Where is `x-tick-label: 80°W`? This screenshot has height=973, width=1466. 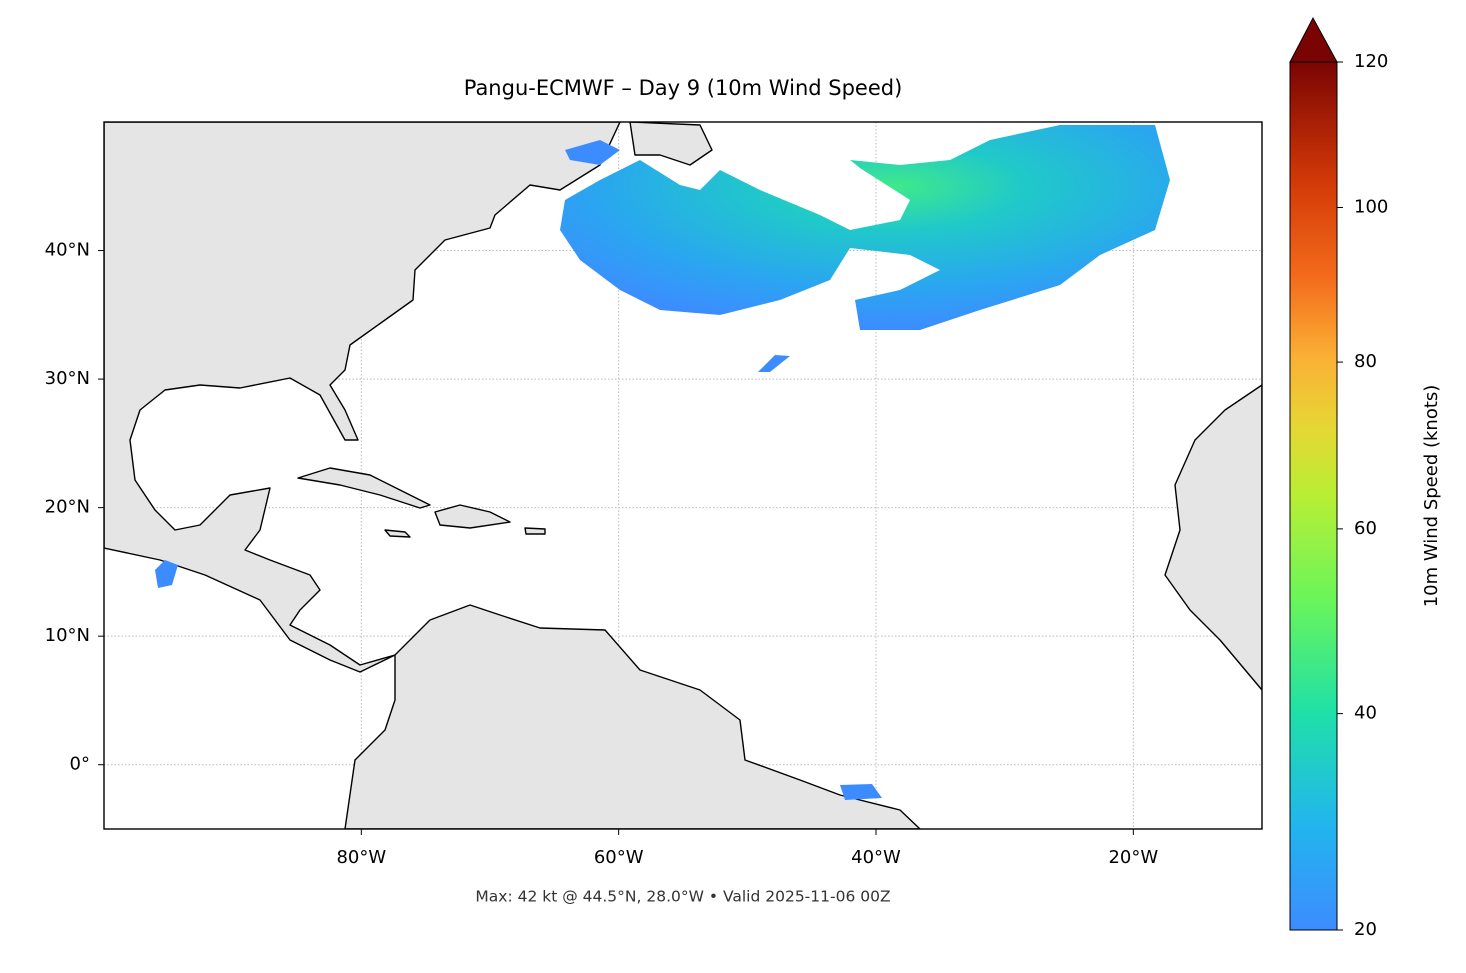
x-tick-label: 80°W is located at coordinates (361, 857).